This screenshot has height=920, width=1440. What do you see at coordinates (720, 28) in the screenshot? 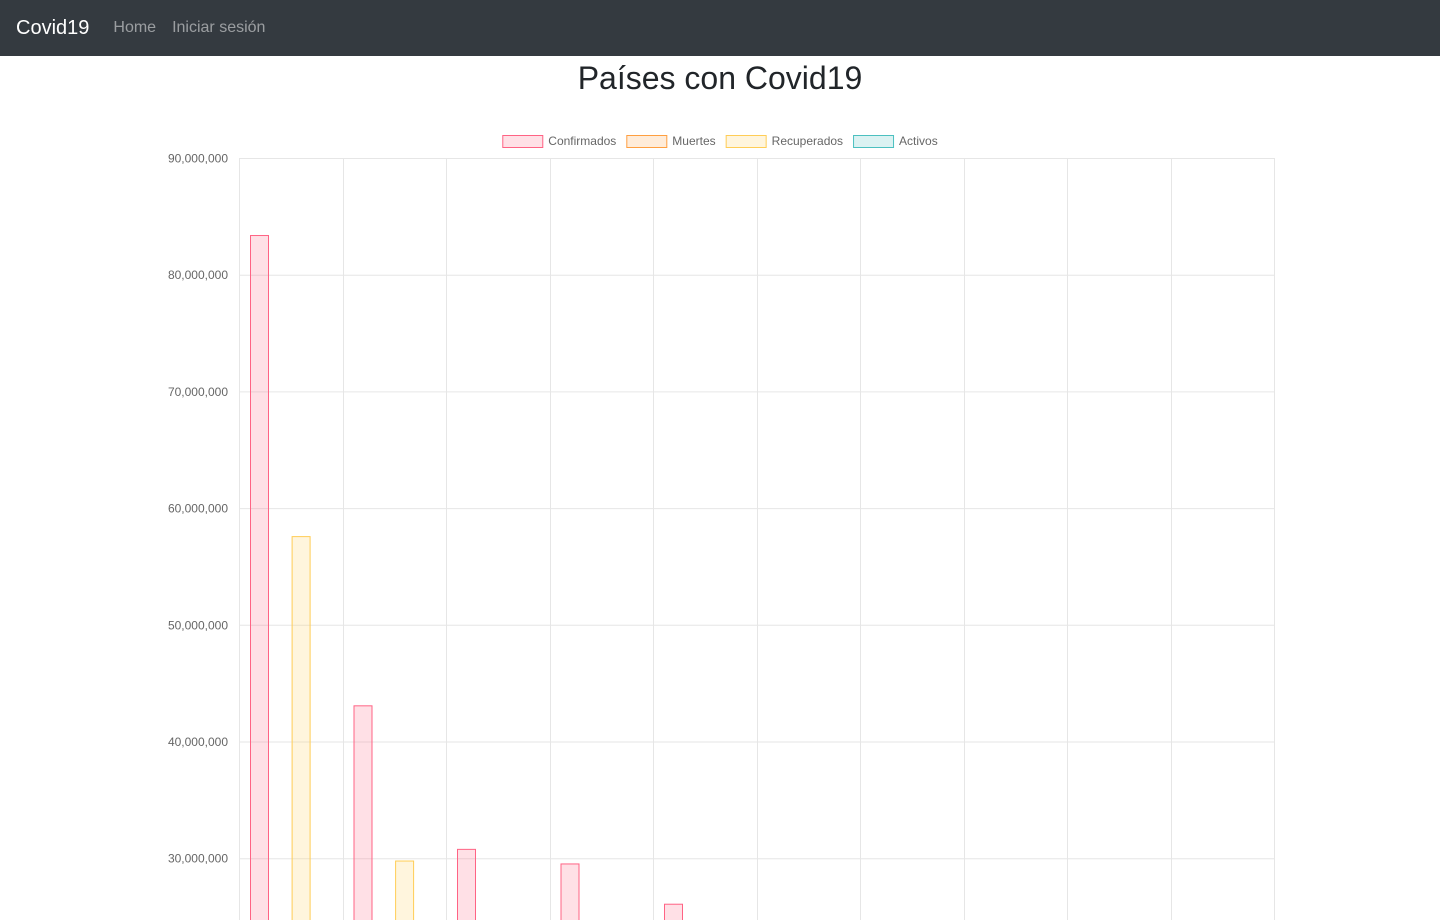
I see `navbar: Covid19 Home Iniciar sesión` at bounding box center [720, 28].